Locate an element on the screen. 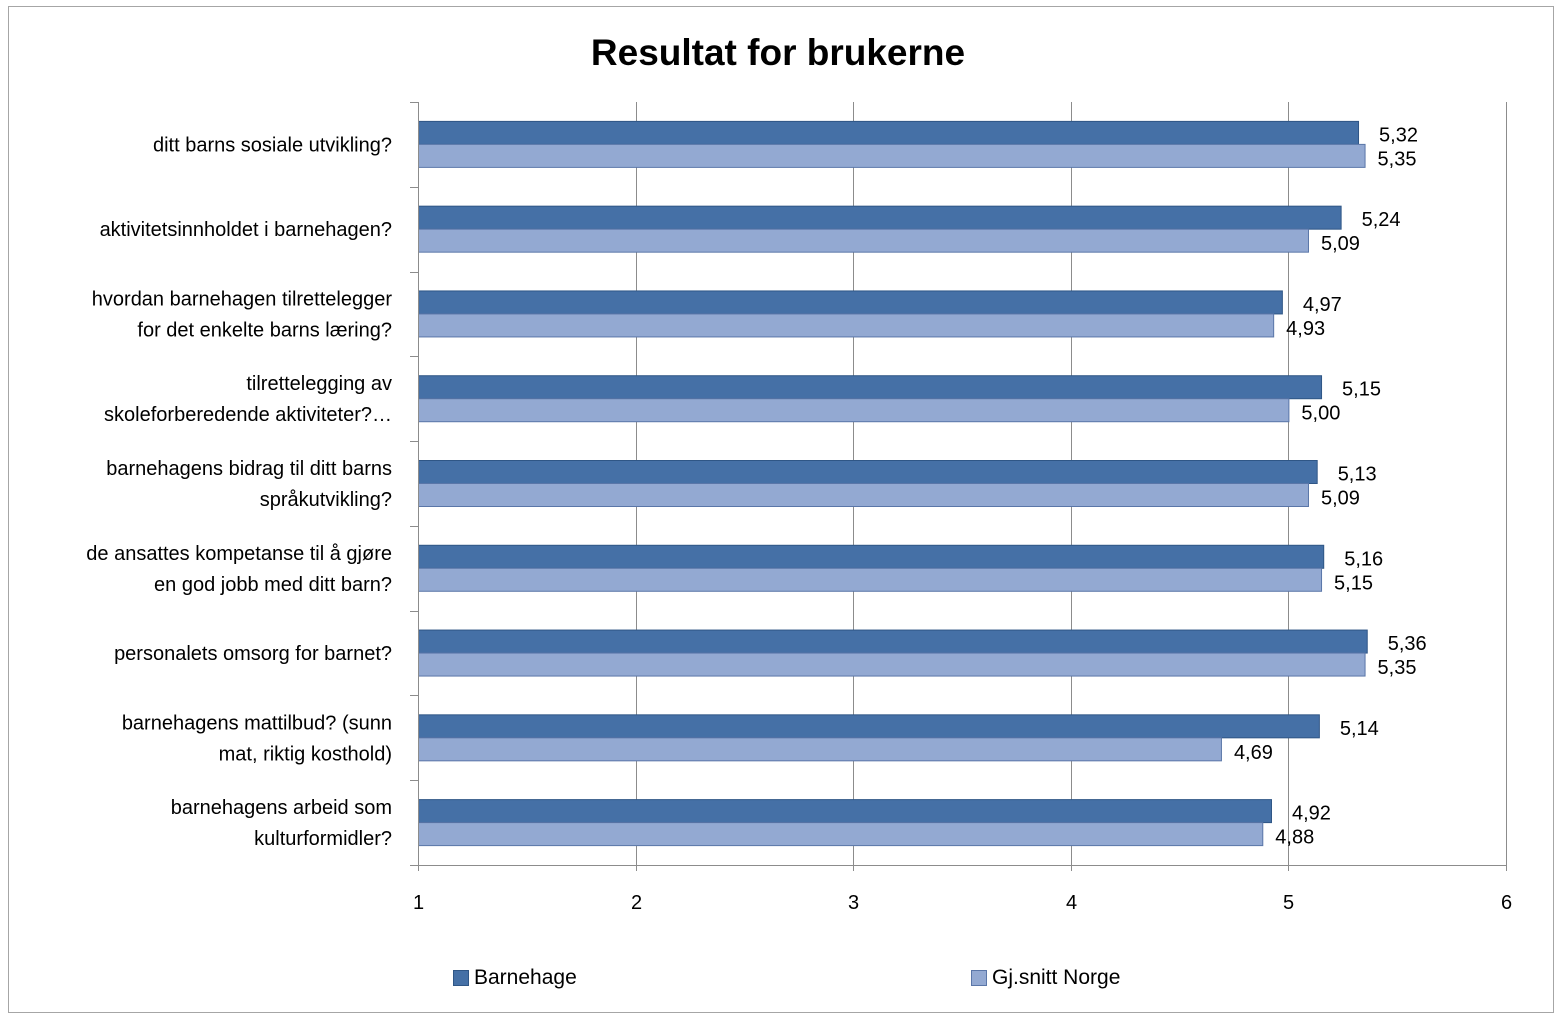 The image size is (1556, 1015). x-tick-label: 2 is located at coordinates (636, 903).